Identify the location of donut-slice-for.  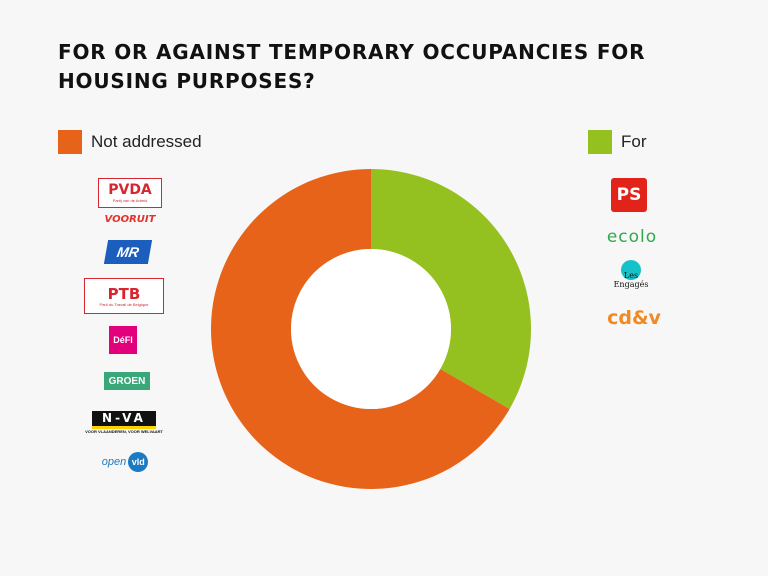
(451, 289).